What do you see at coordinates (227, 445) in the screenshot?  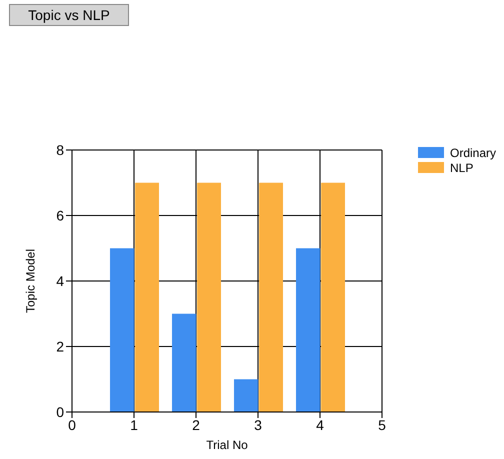 I see `x-axis-title: Trial No` at bounding box center [227, 445].